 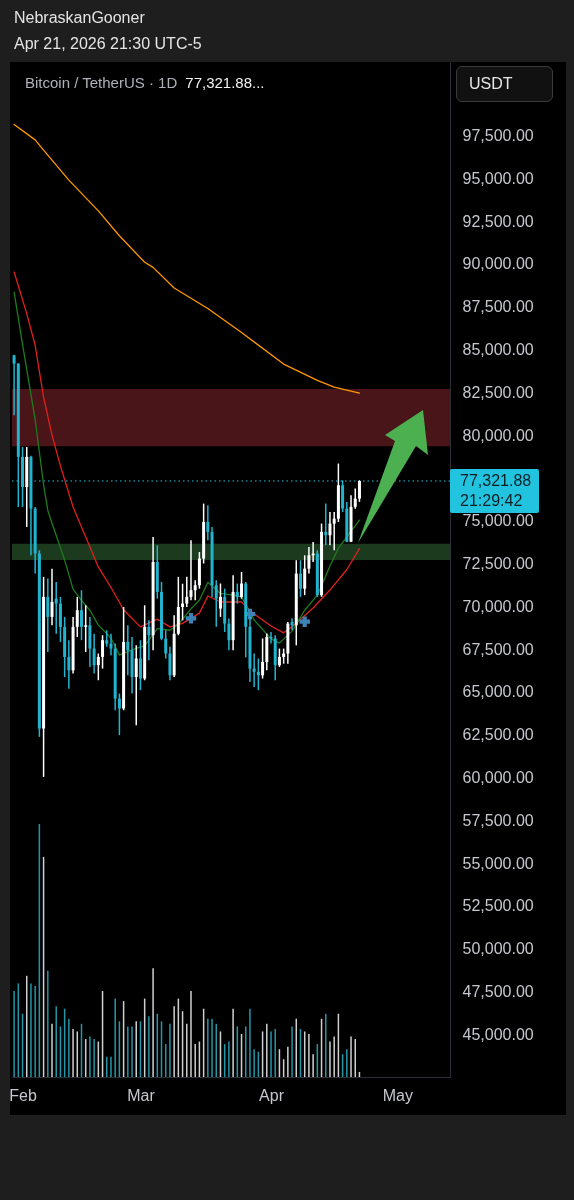 I want to click on text: 21:29:42, so click(x=492, y=500).